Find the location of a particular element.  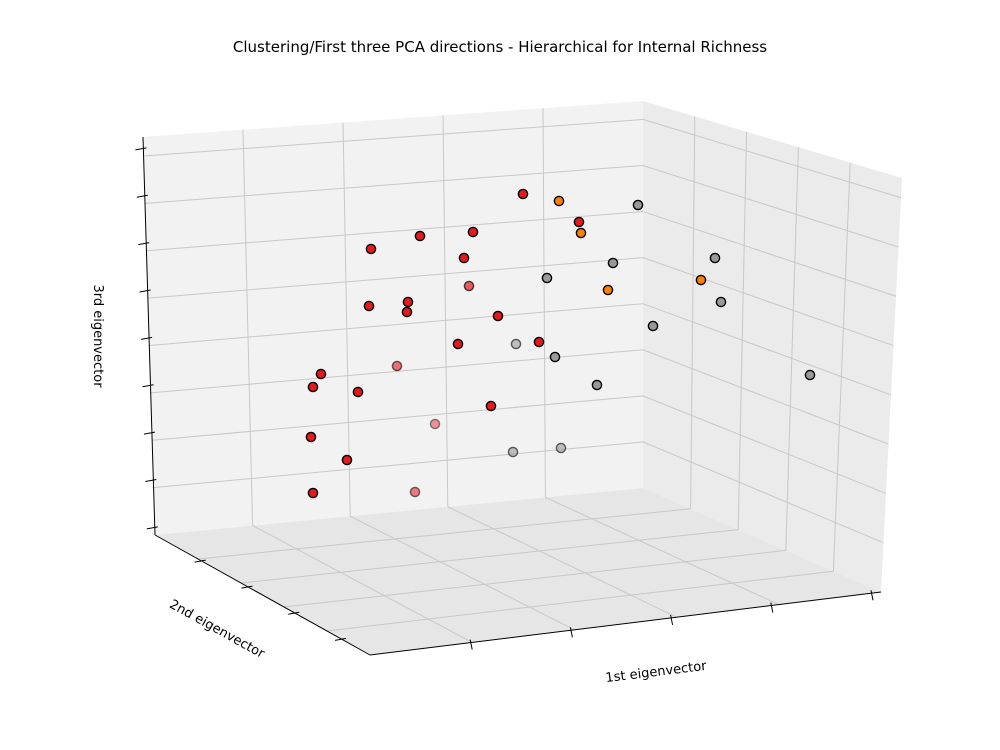

y-axis-line is located at coordinates (262, 595).